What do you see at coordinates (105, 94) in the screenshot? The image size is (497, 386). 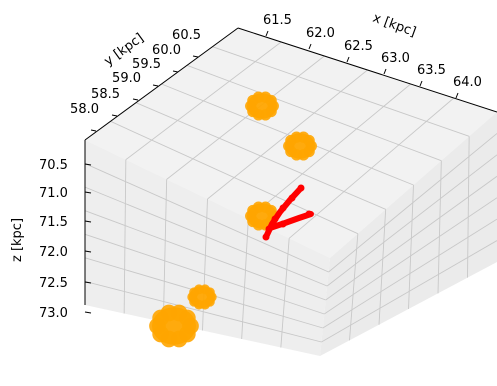 I see `y-tick-label: 58.5` at bounding box center [105, 94].